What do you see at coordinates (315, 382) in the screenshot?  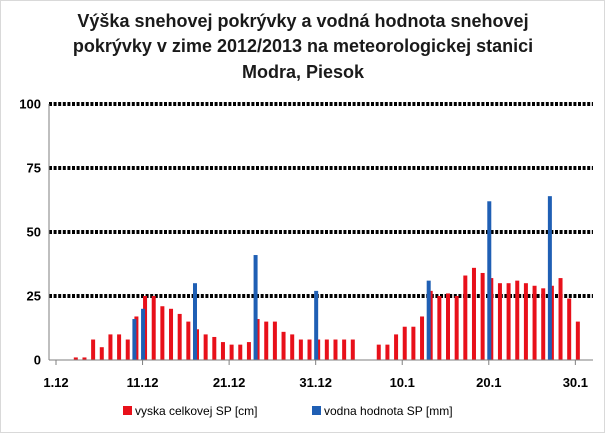 I see `x-tick-label-3: 31.12` at bounding box center [315, 382].